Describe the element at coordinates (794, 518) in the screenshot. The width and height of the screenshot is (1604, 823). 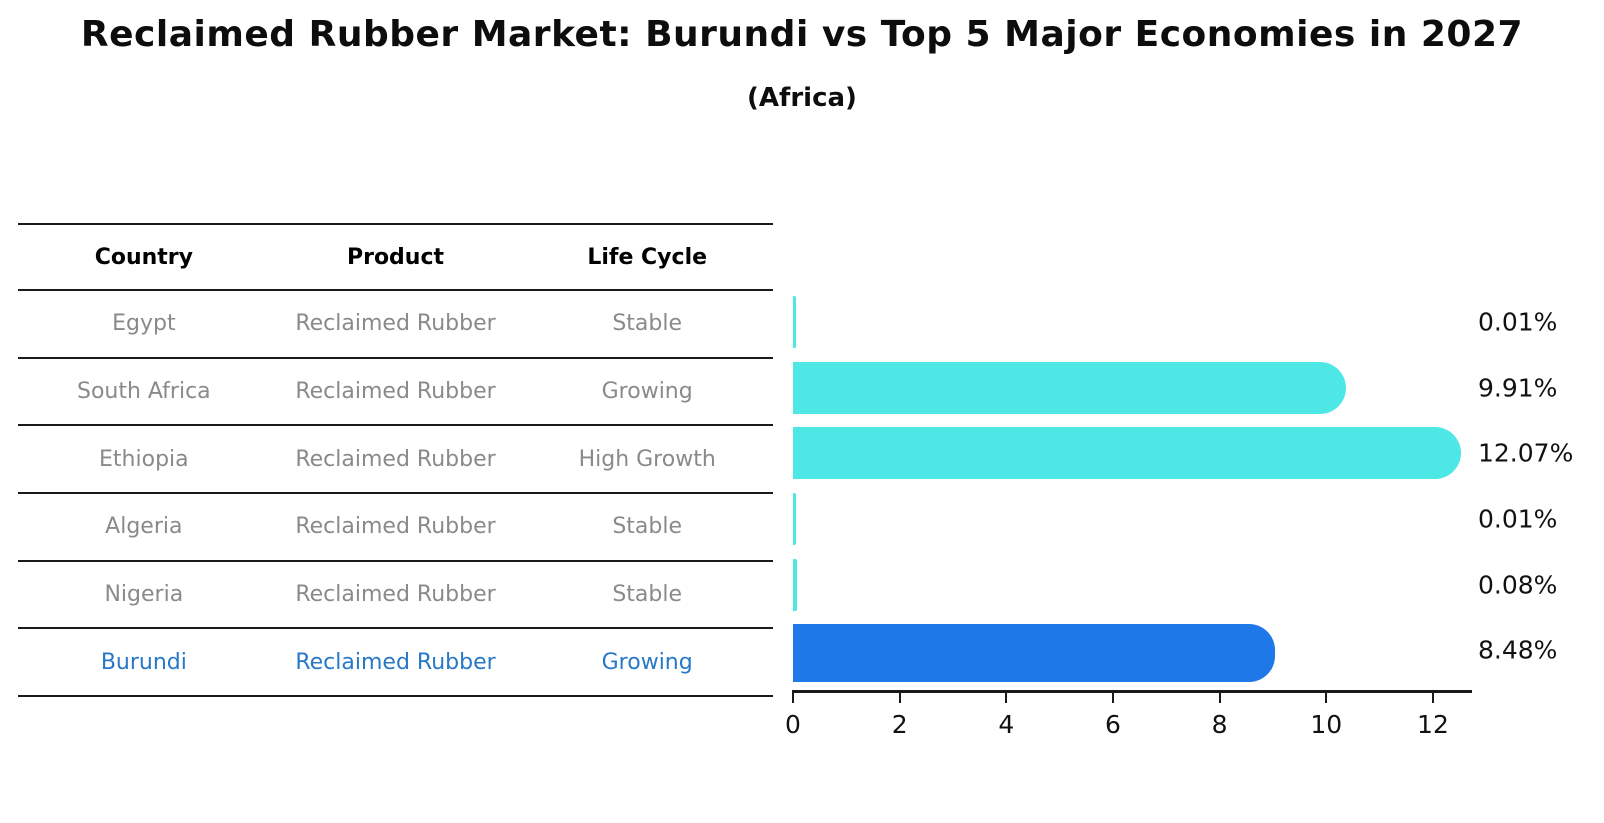
I see `bar-algeria` at that location.